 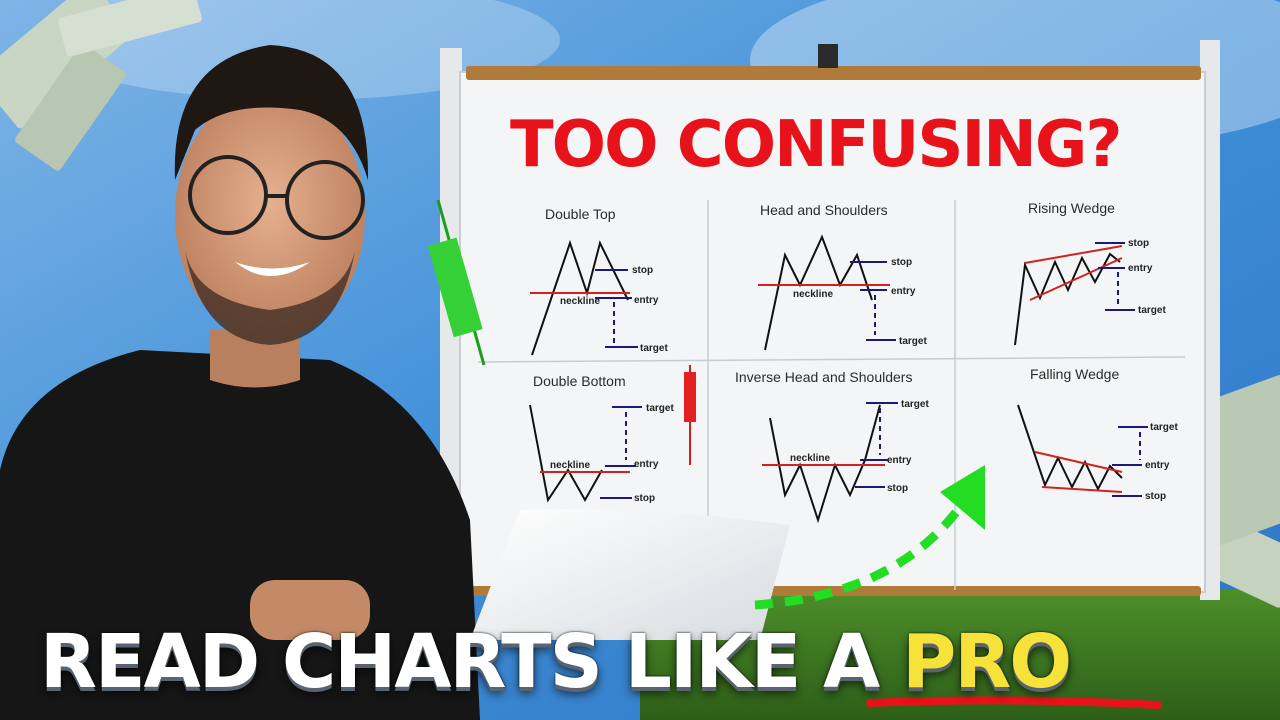 I want to click on headline-underline, so click(x=1014, y=702).